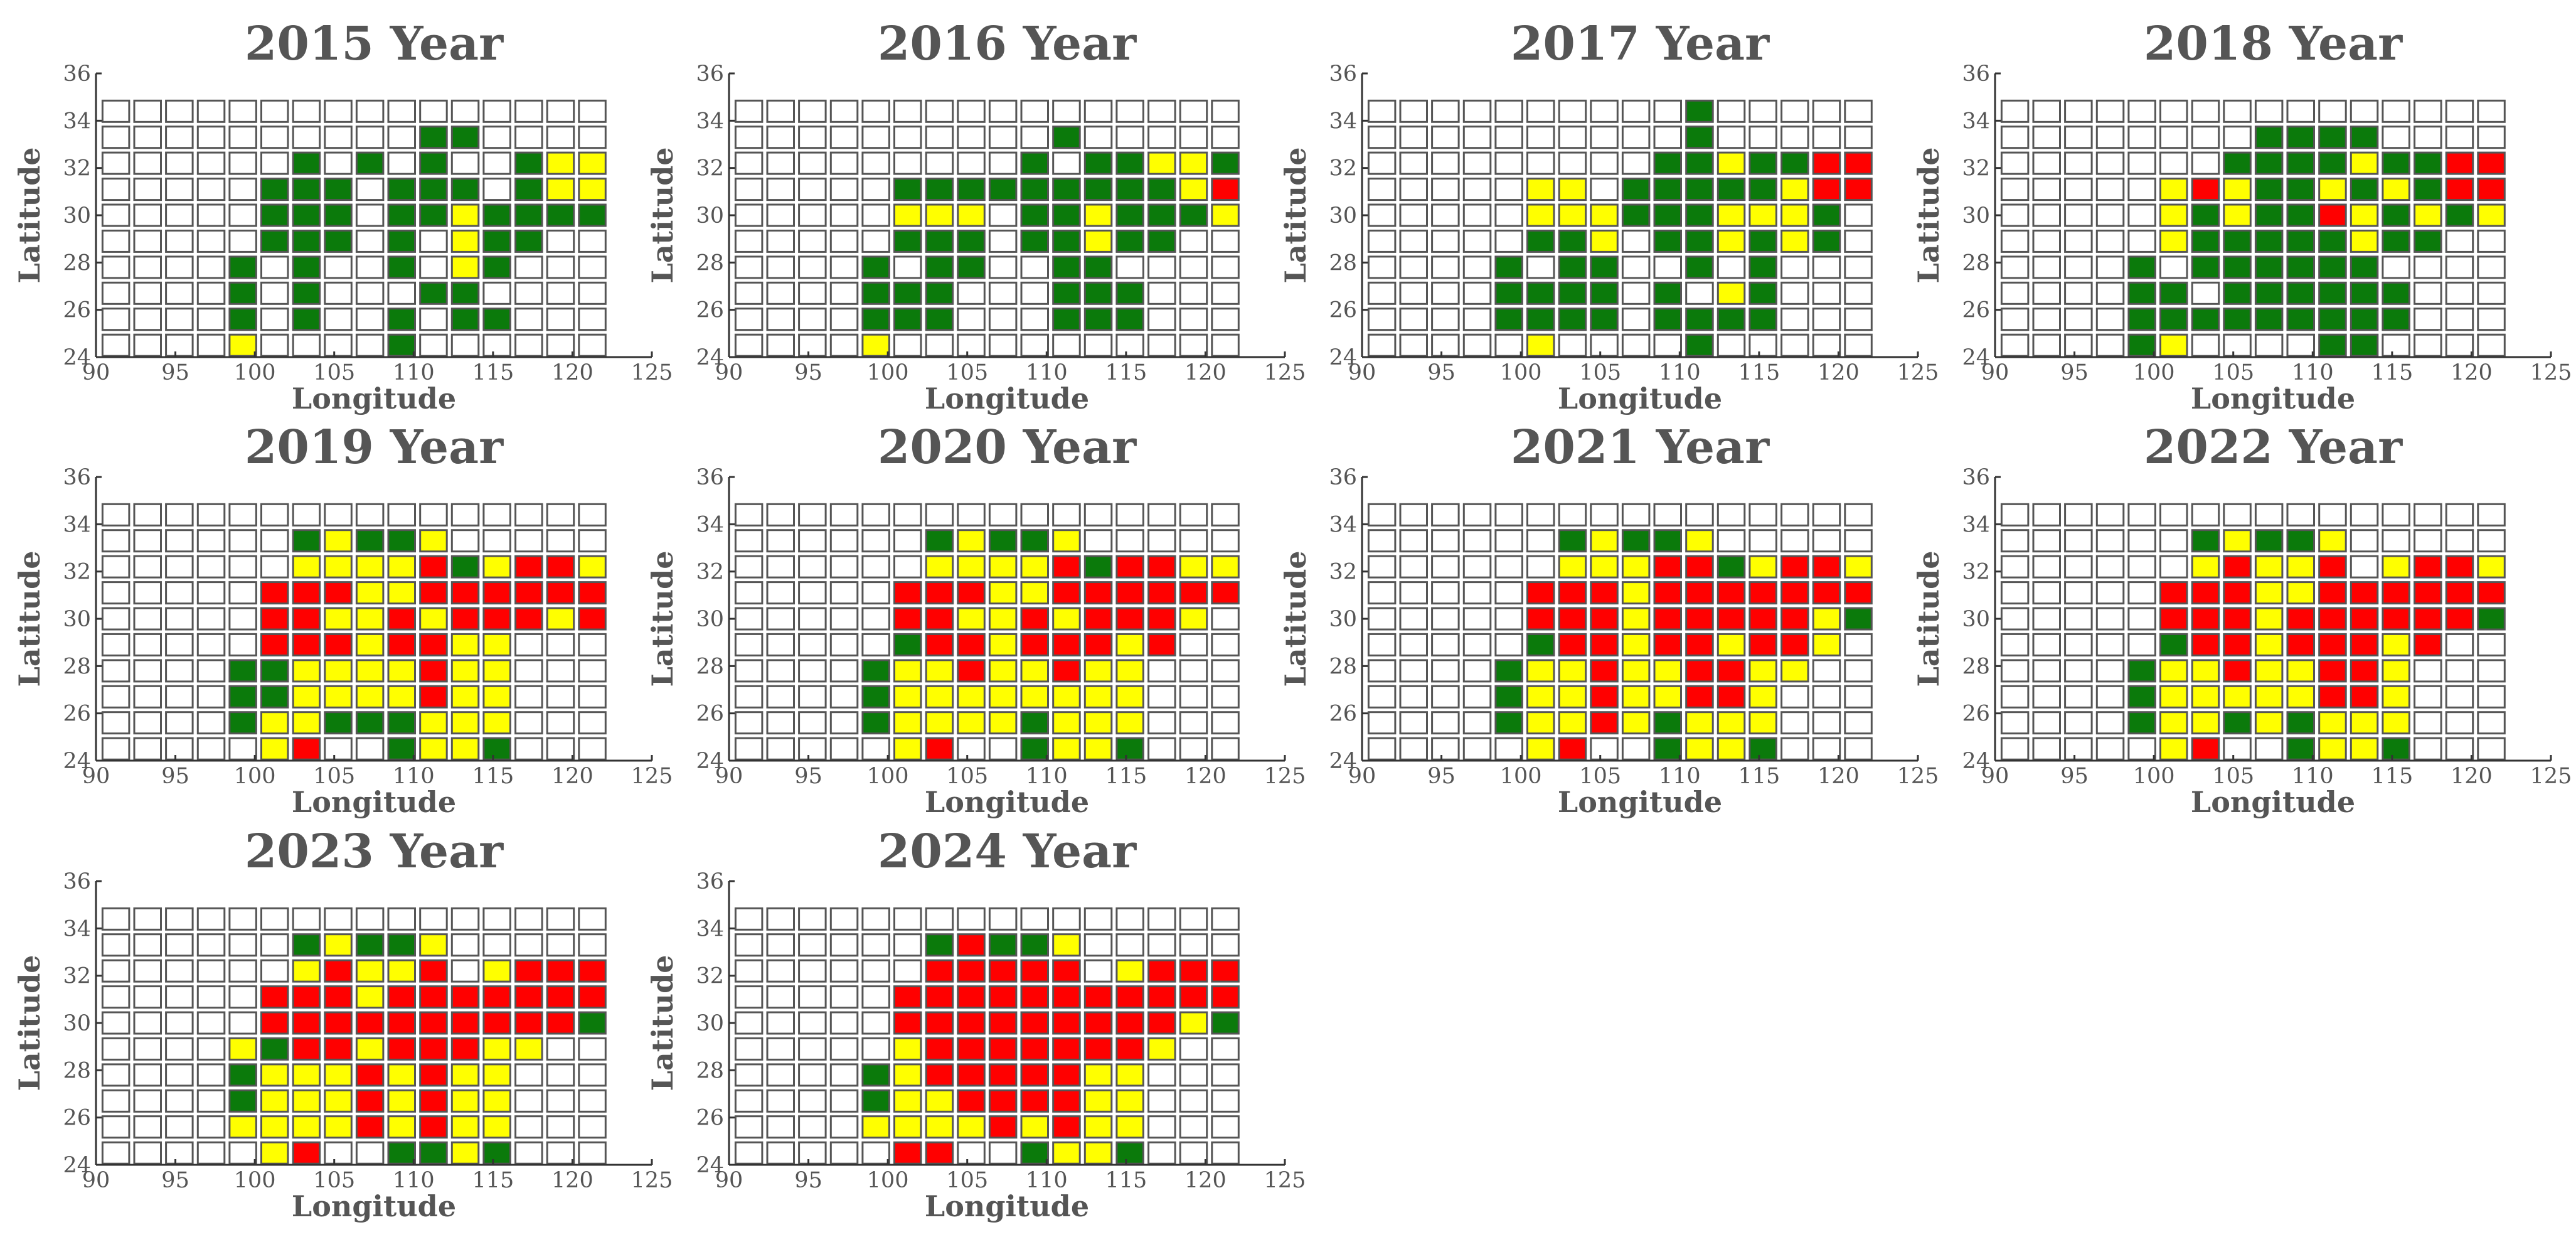 Image resolution: width=2576 pixels, height=1242 pixels. Describe the element at coordinates (2472, 372) in the screenshot. I see `x-tick-label: 120` at that location.